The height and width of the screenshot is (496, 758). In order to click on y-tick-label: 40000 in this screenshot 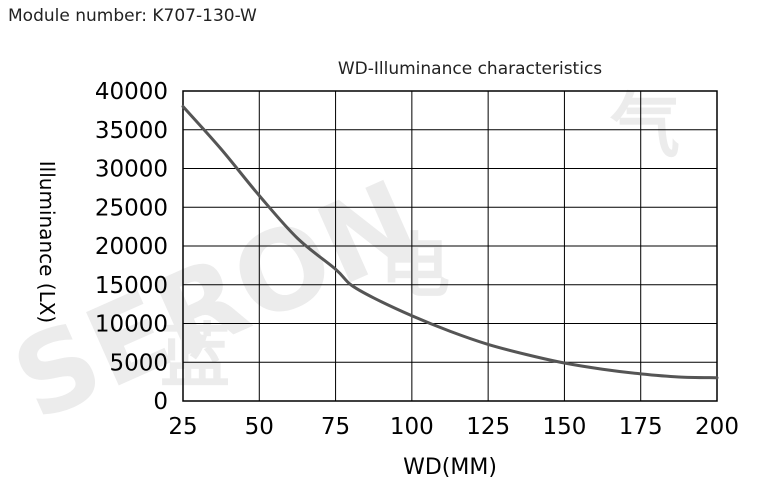, I will do `click(131, 92)`.